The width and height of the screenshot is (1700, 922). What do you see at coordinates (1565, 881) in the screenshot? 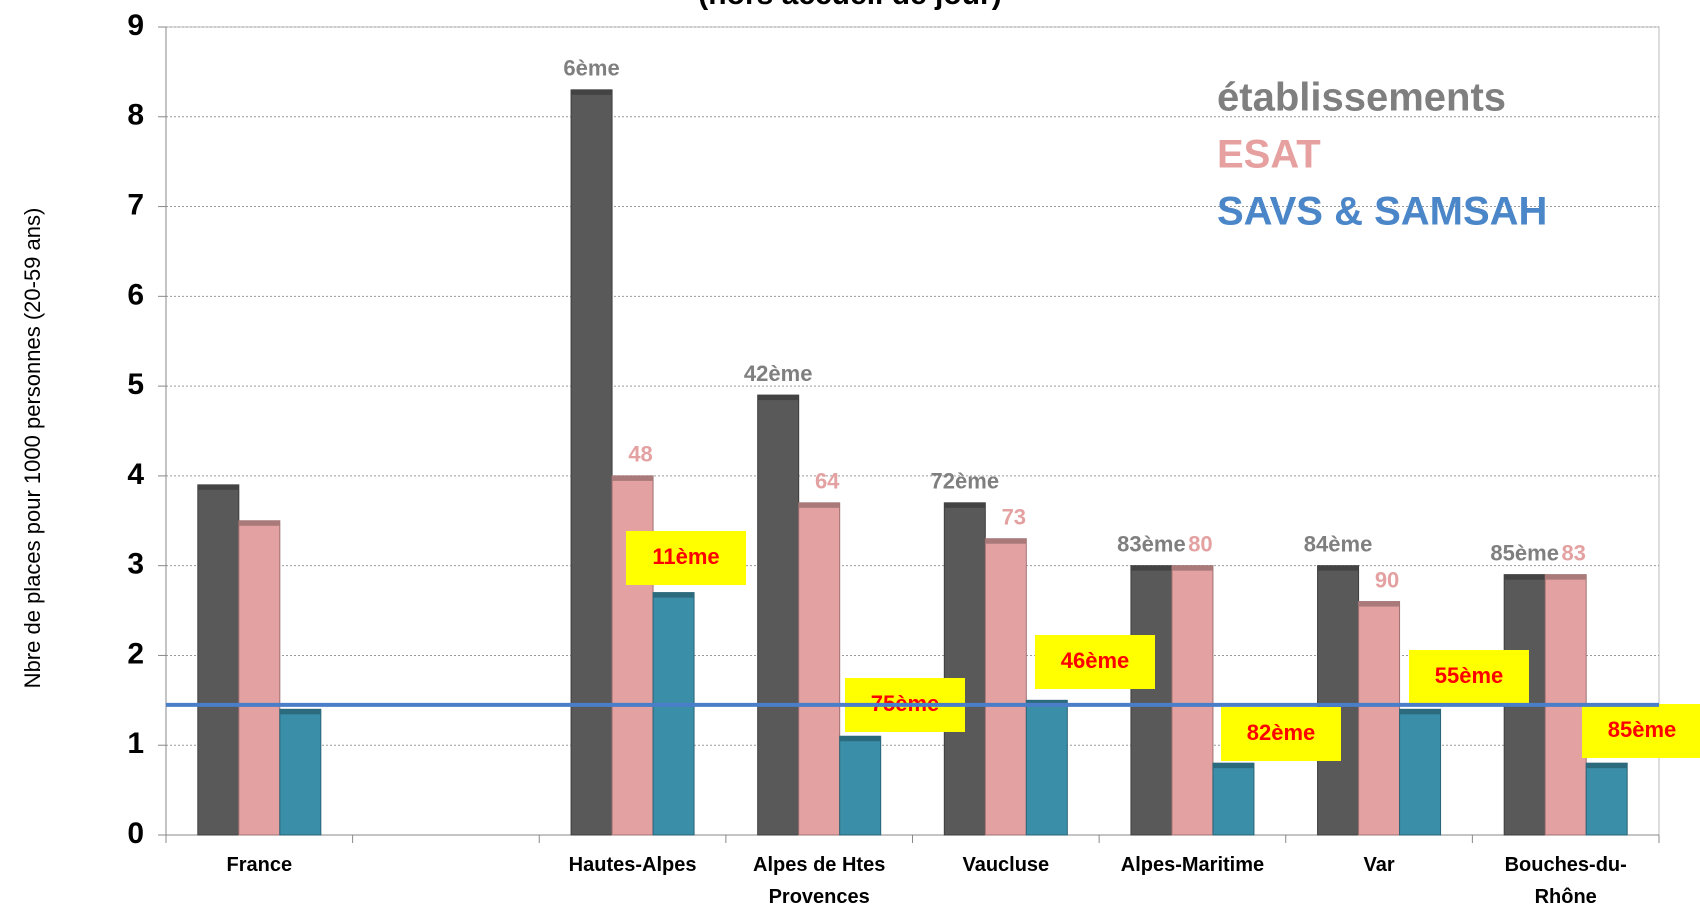
I see `x-tick-label: Bouches-du-Rhône` at bounding box center [1565, 881].